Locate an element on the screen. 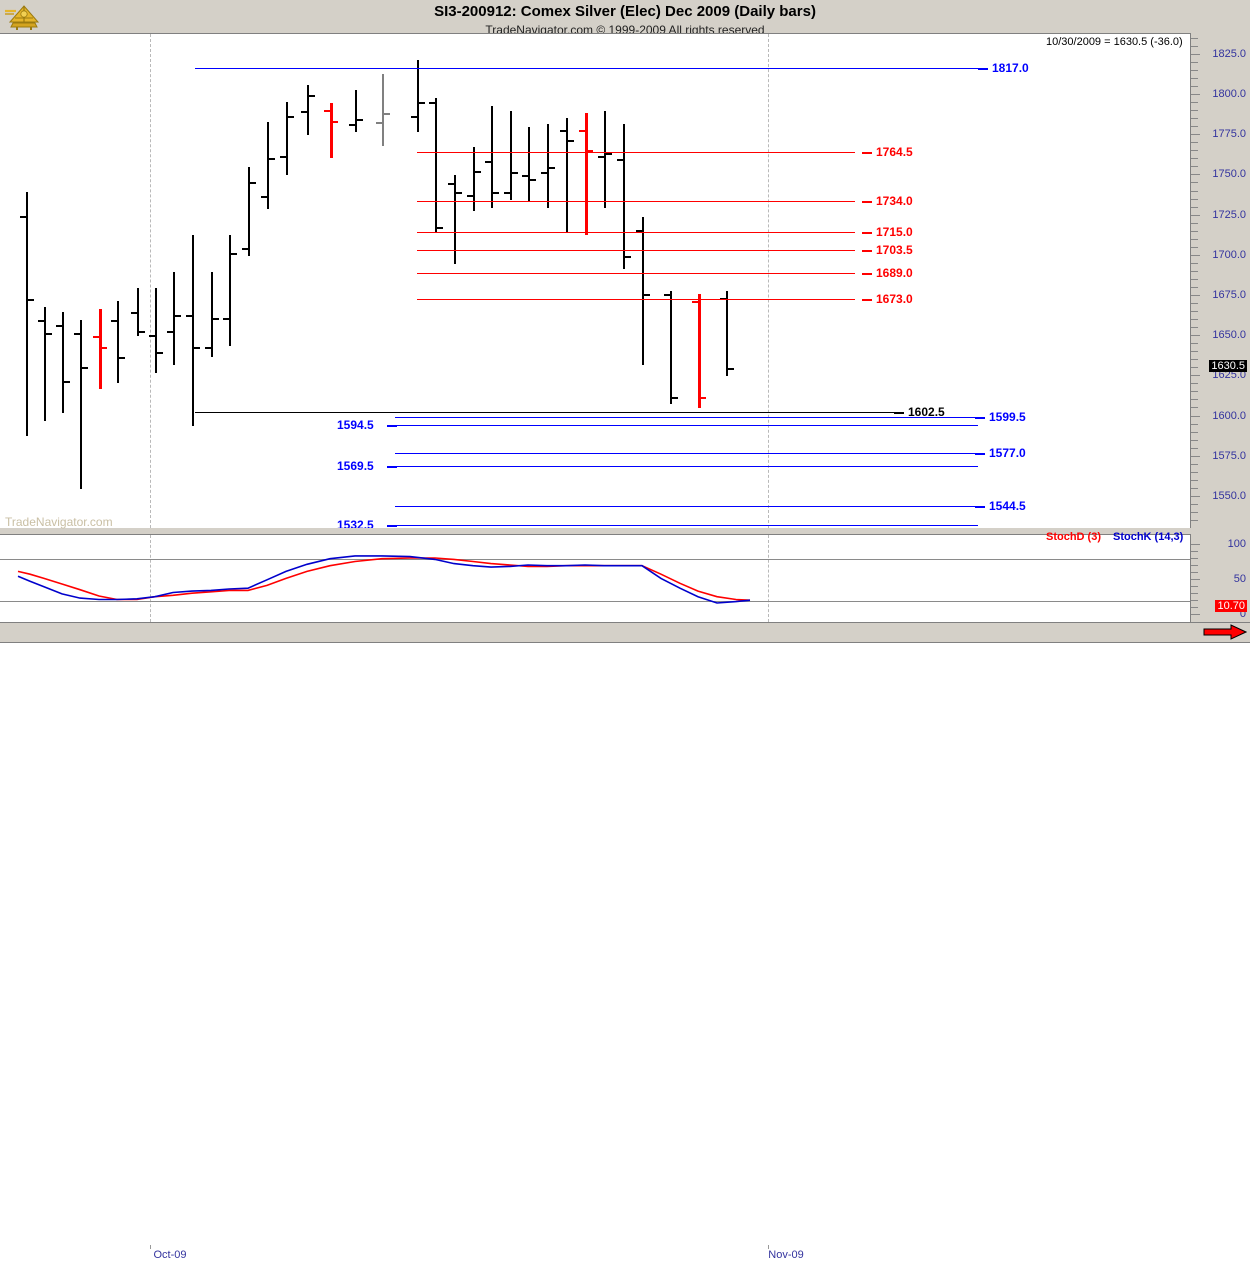  price-level-label: 1817.0 is located at coordinates (1010, 67).